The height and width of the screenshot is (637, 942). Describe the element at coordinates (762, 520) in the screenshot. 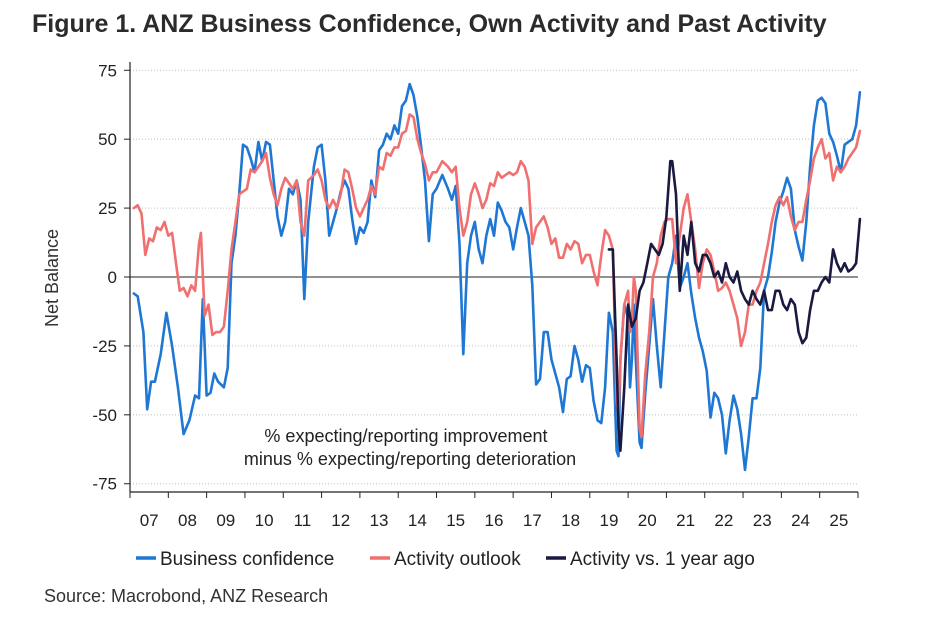

I see `x-tick-label: 23` at that location.